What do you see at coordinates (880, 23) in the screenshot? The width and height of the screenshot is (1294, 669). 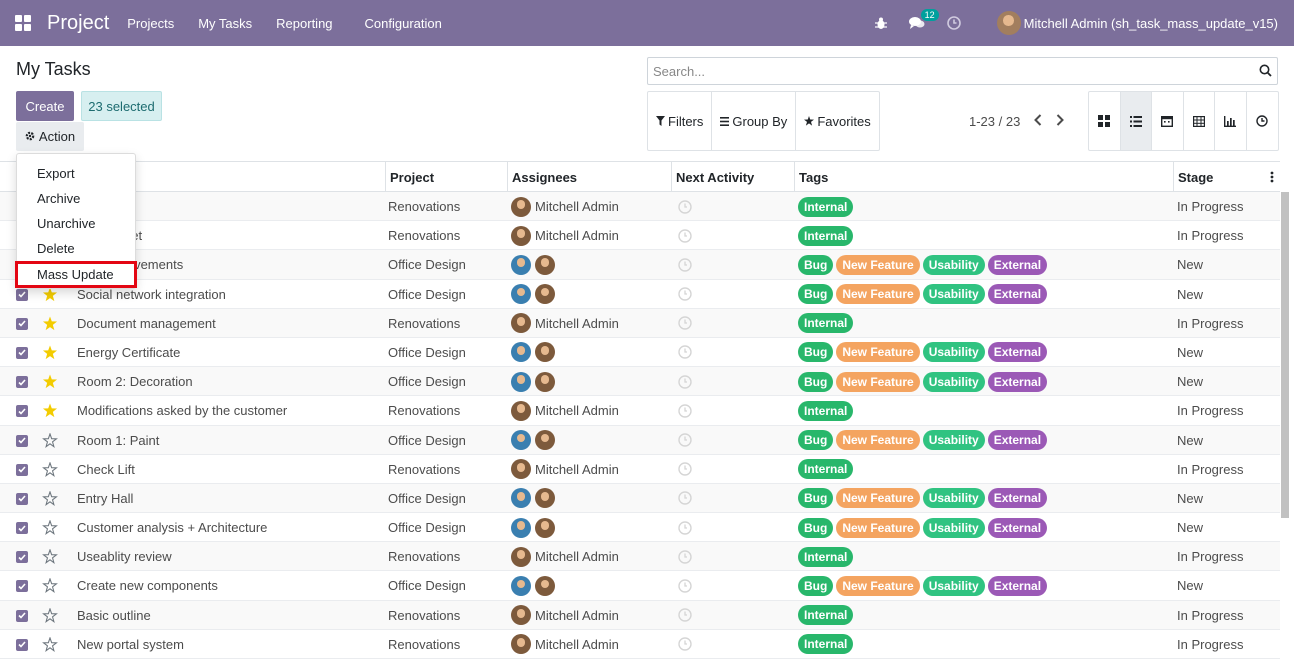 I see `bug-icon` at bounding box center [880, 23].